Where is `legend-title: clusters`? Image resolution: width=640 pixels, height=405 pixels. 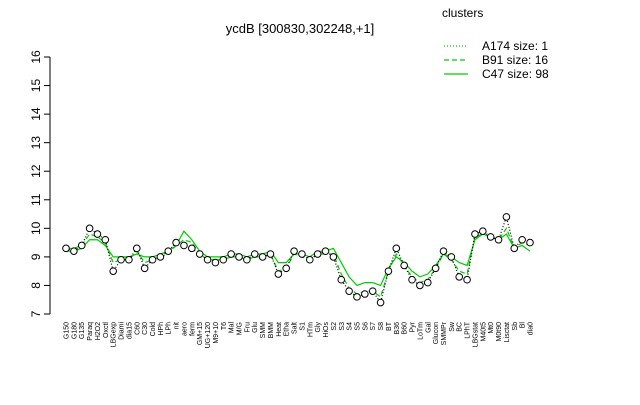
legend-title: clusters is located at coordinates (462, 13).